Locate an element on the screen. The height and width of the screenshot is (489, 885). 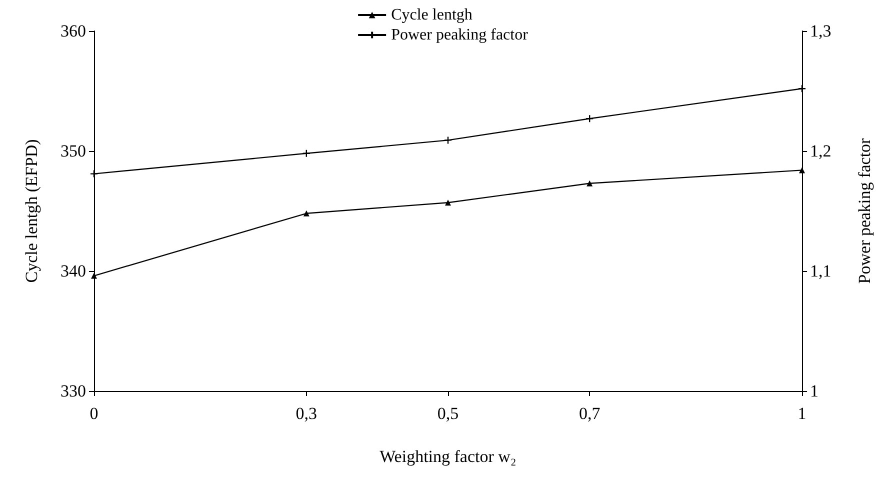
x-tick-label: 0,5 is located at coordinates (448, 413).